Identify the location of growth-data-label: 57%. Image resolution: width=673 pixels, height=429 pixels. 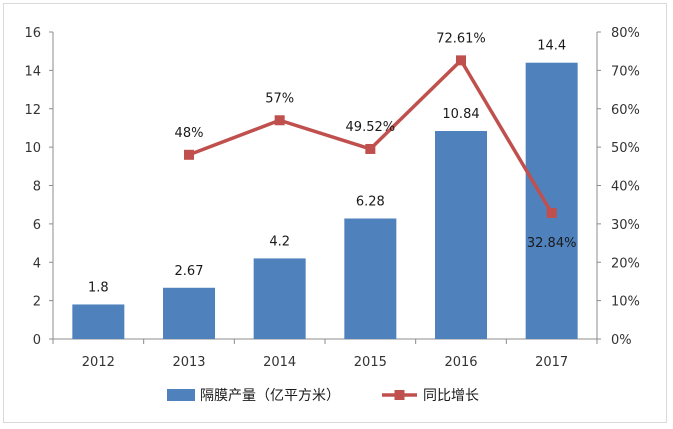
(279, 98).